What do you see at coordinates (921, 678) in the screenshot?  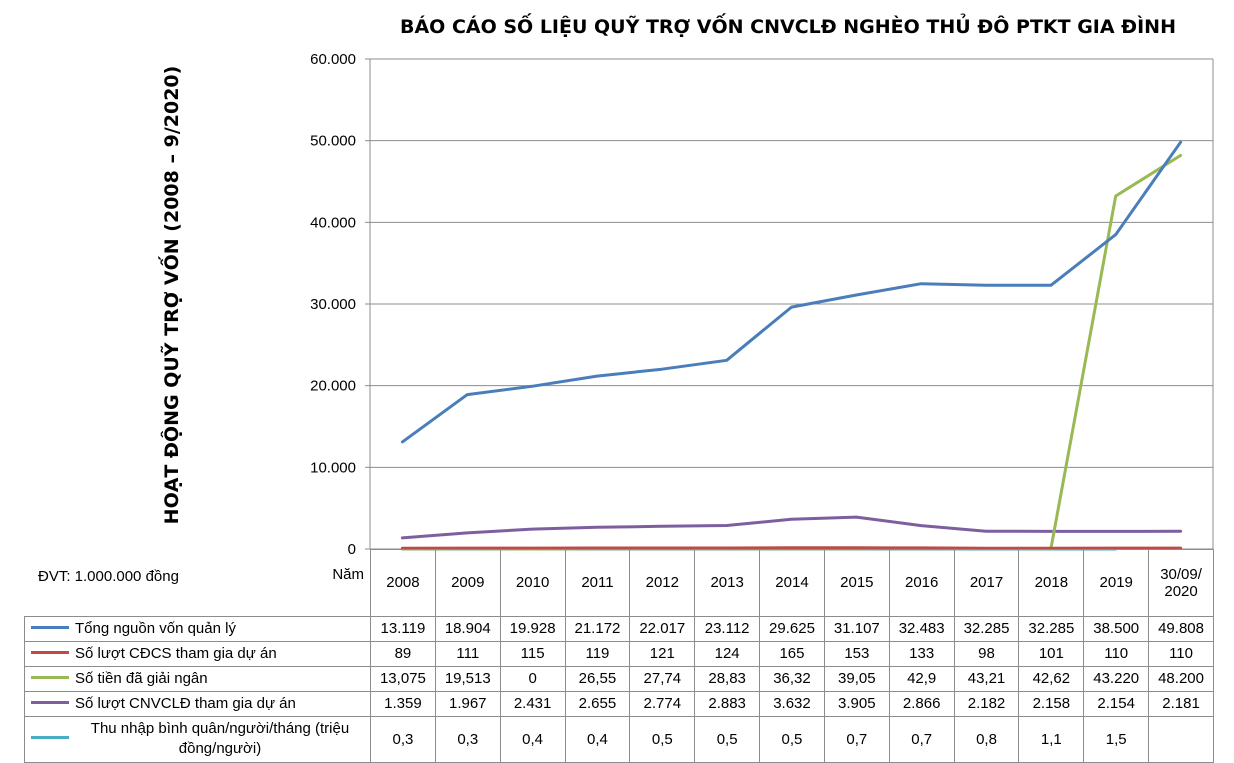 I see `data-label: 42,9` at bounding box center [921, 678].